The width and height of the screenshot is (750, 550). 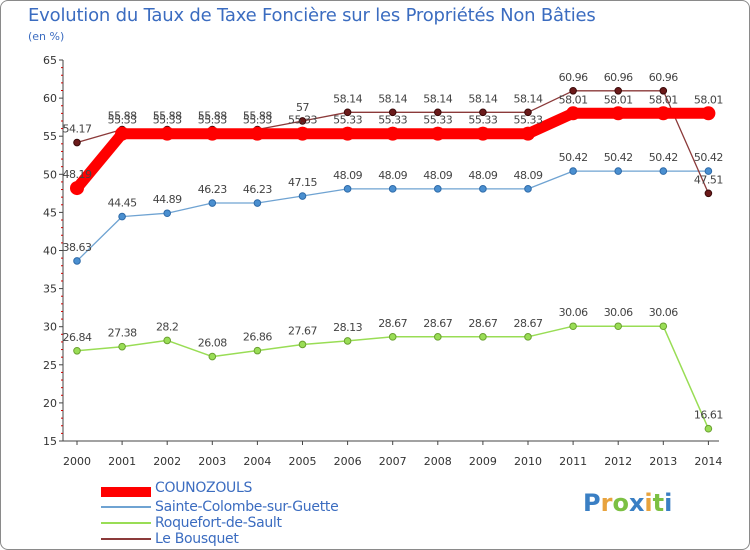 I want to click on legend-label-le-bousquet: Le Bousquet, so click(x=197, y=539).